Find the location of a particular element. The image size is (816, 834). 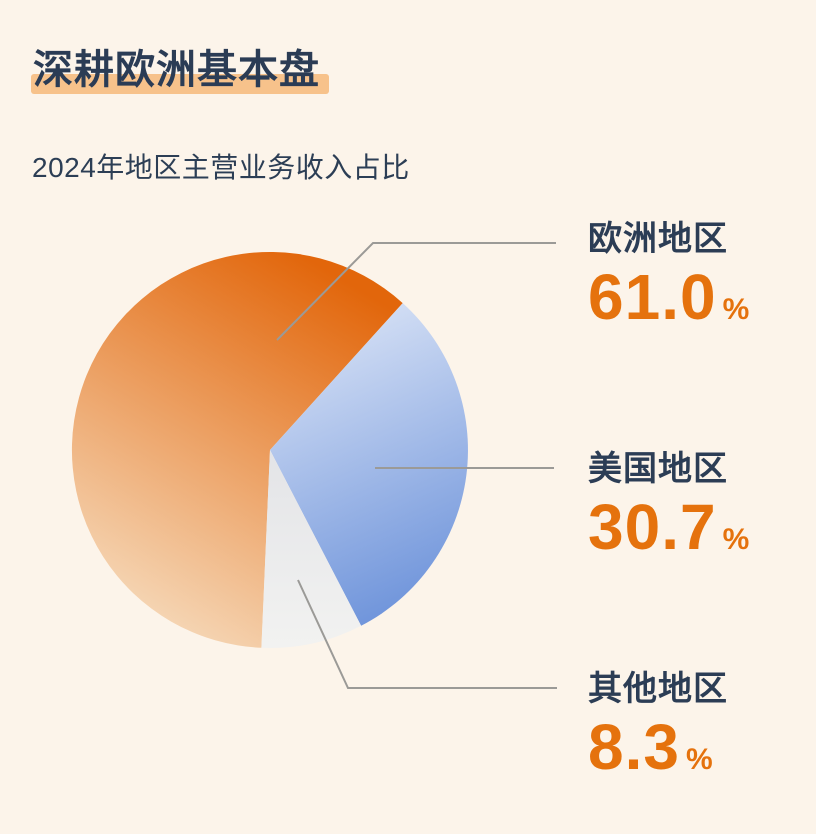

slice-label-other: 其他地区 is located at coordinates (658, 689).